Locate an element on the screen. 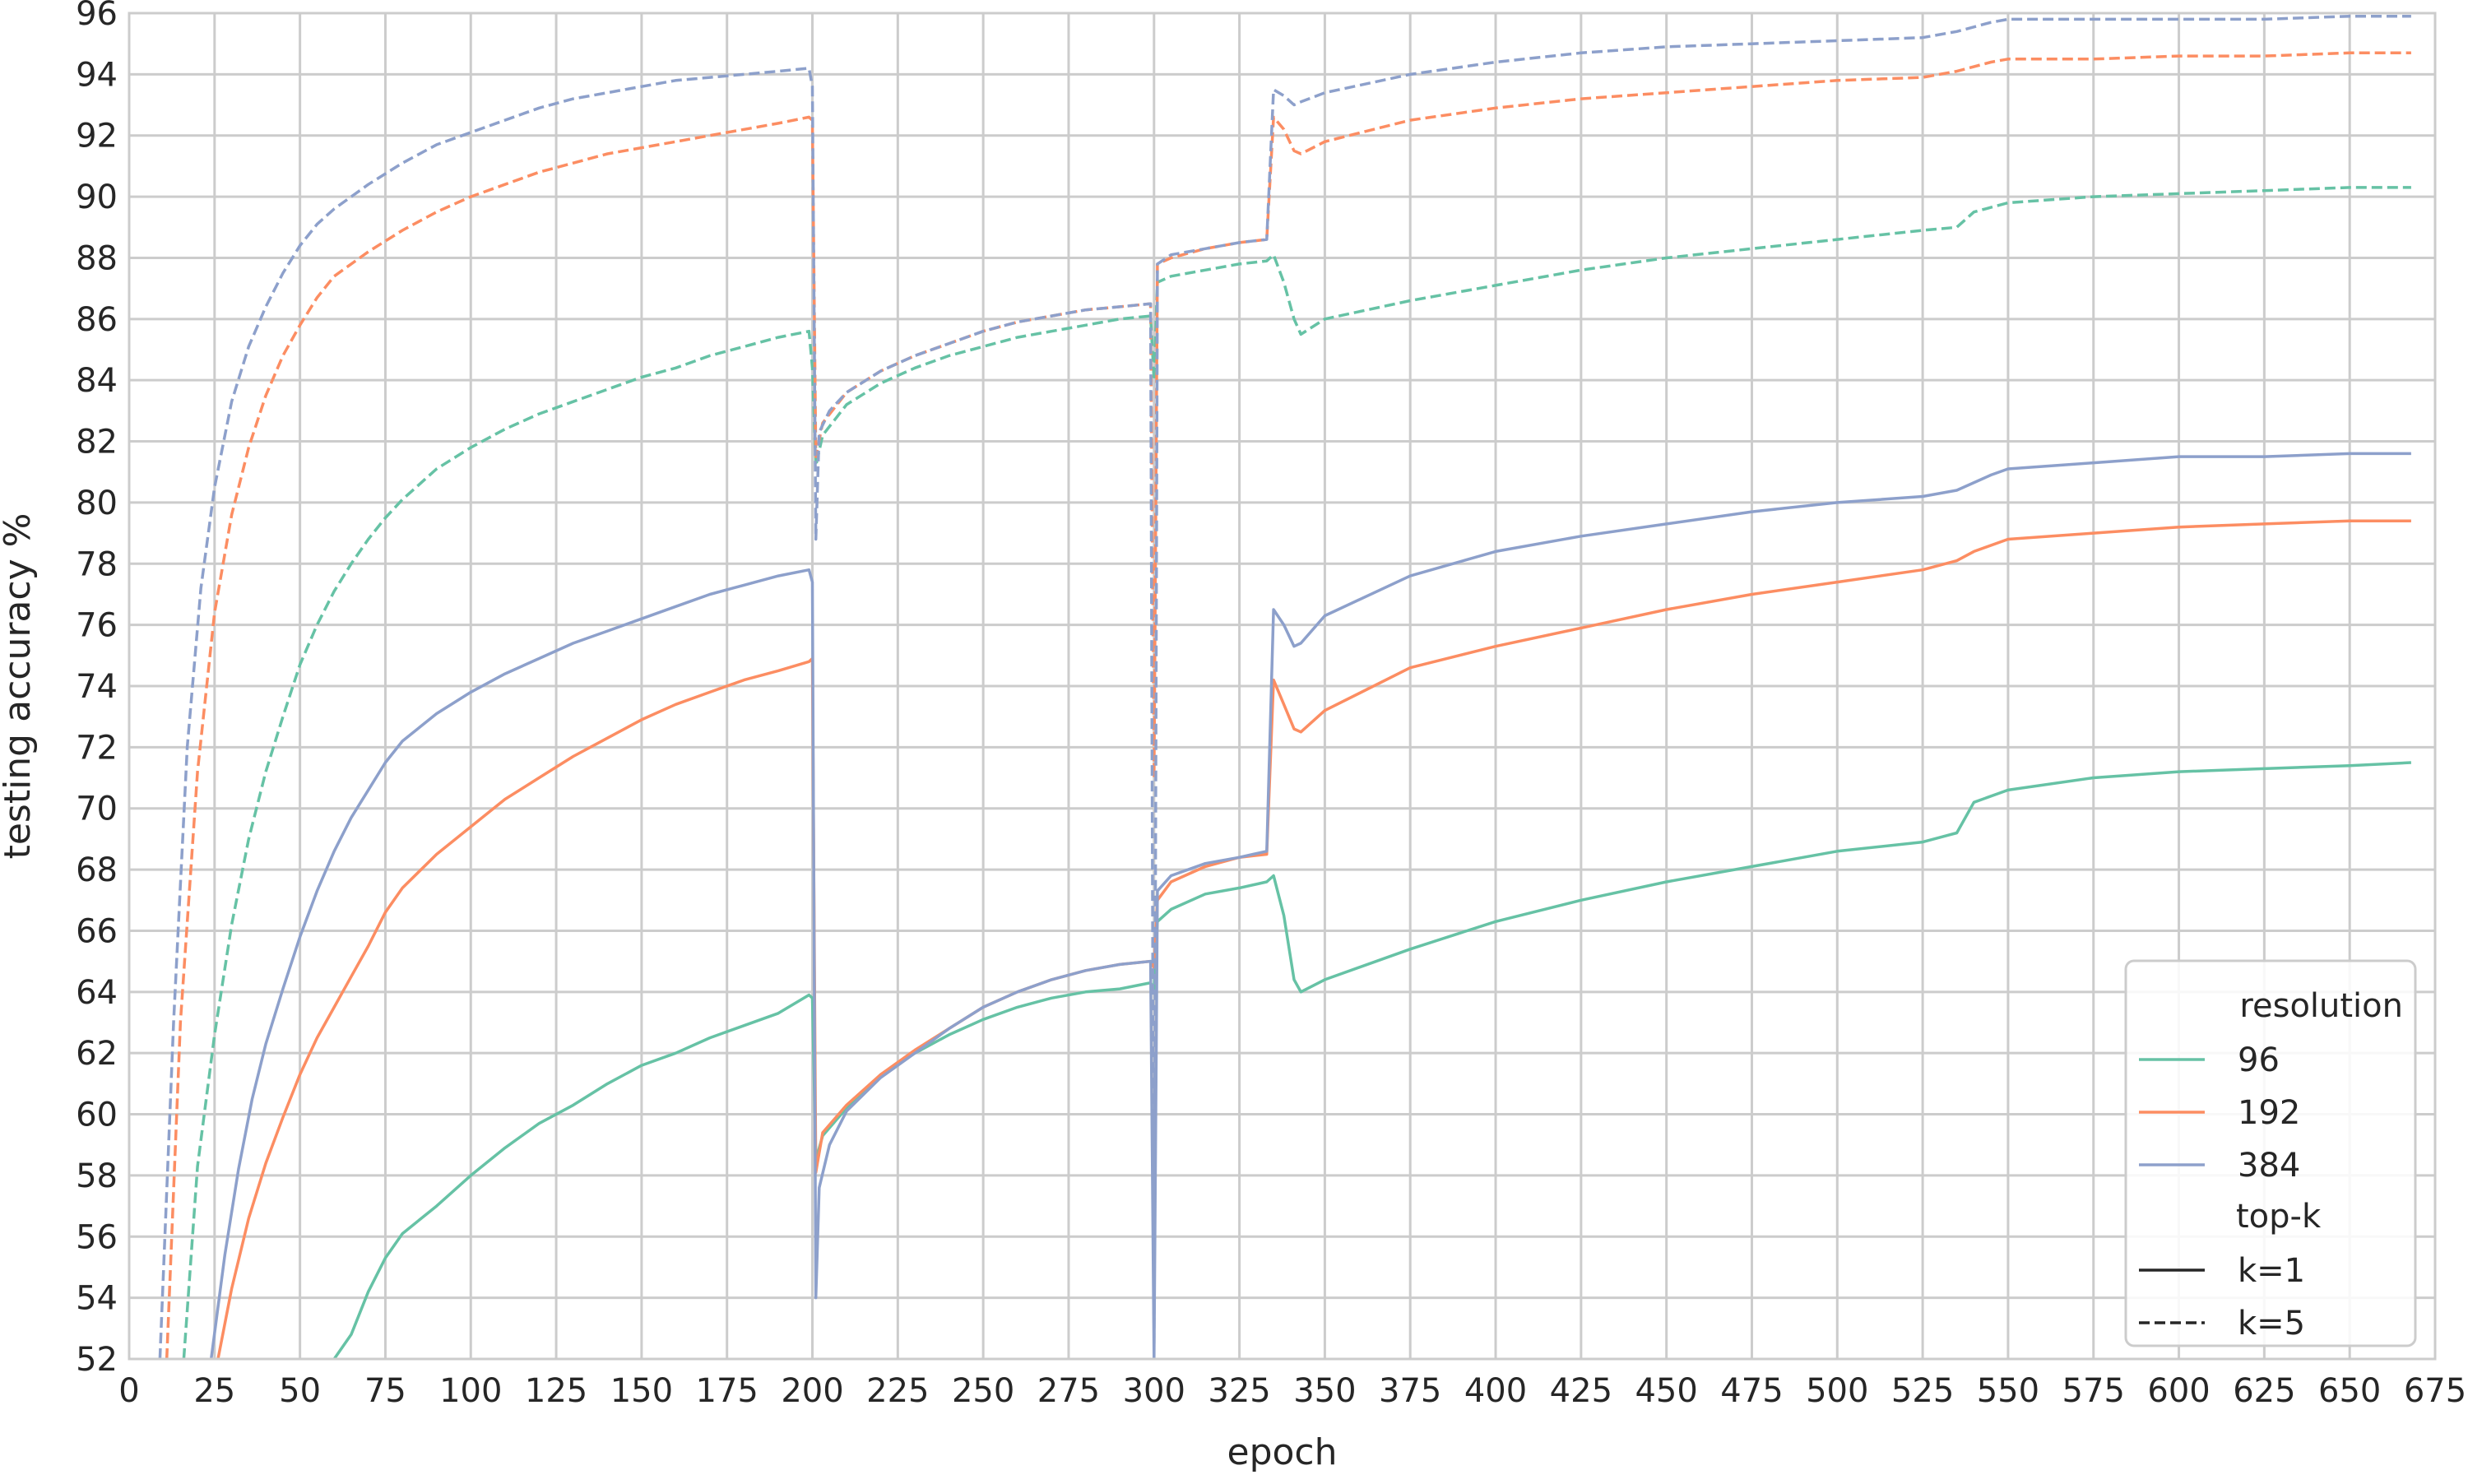 Image resolution: width=2468 pixels, height=1484 pixels. y-tick-label: 94 is located at coordinates (97, 75).